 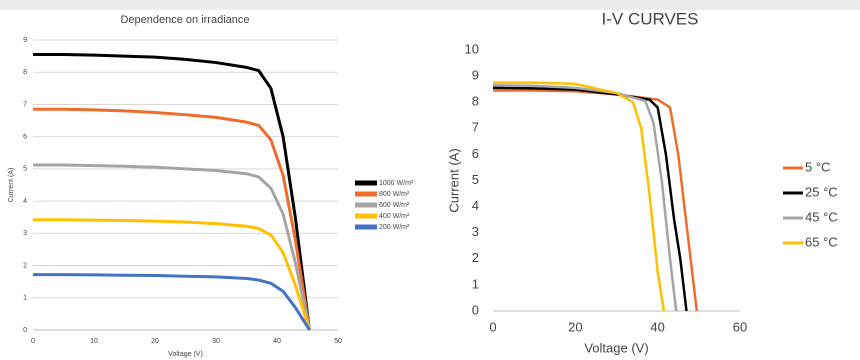 I want to click on legend-label: 5 °C, so click(x=817, y=166).